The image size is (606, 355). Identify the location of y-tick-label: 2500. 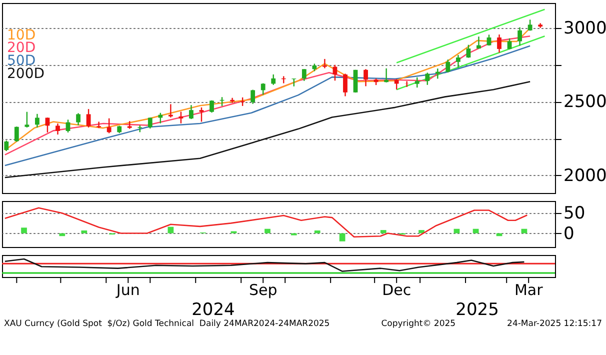
(585, 102).